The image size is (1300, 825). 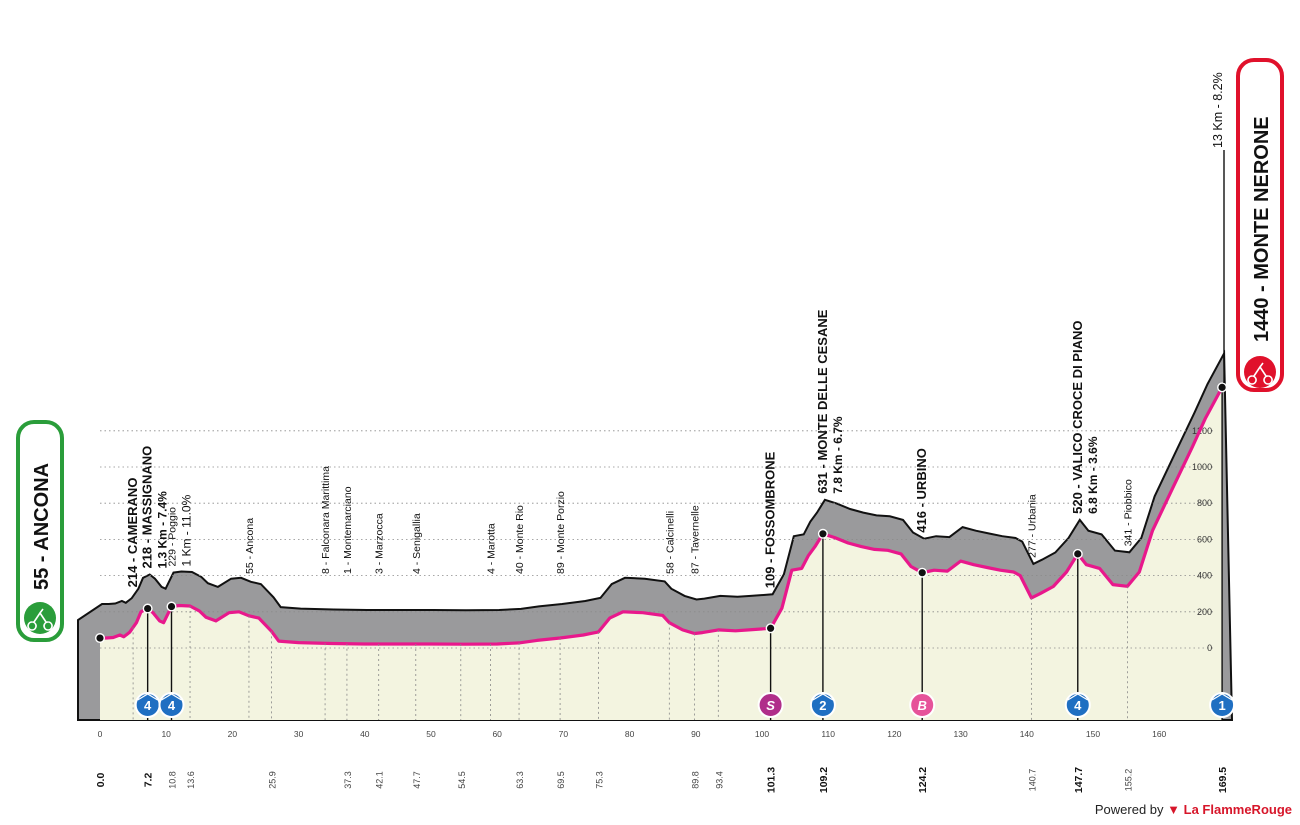 What do you see at coordinates (365, 734) in the screenshot?
I see `x-tick-label: 40` at bounding box center [365, 734].